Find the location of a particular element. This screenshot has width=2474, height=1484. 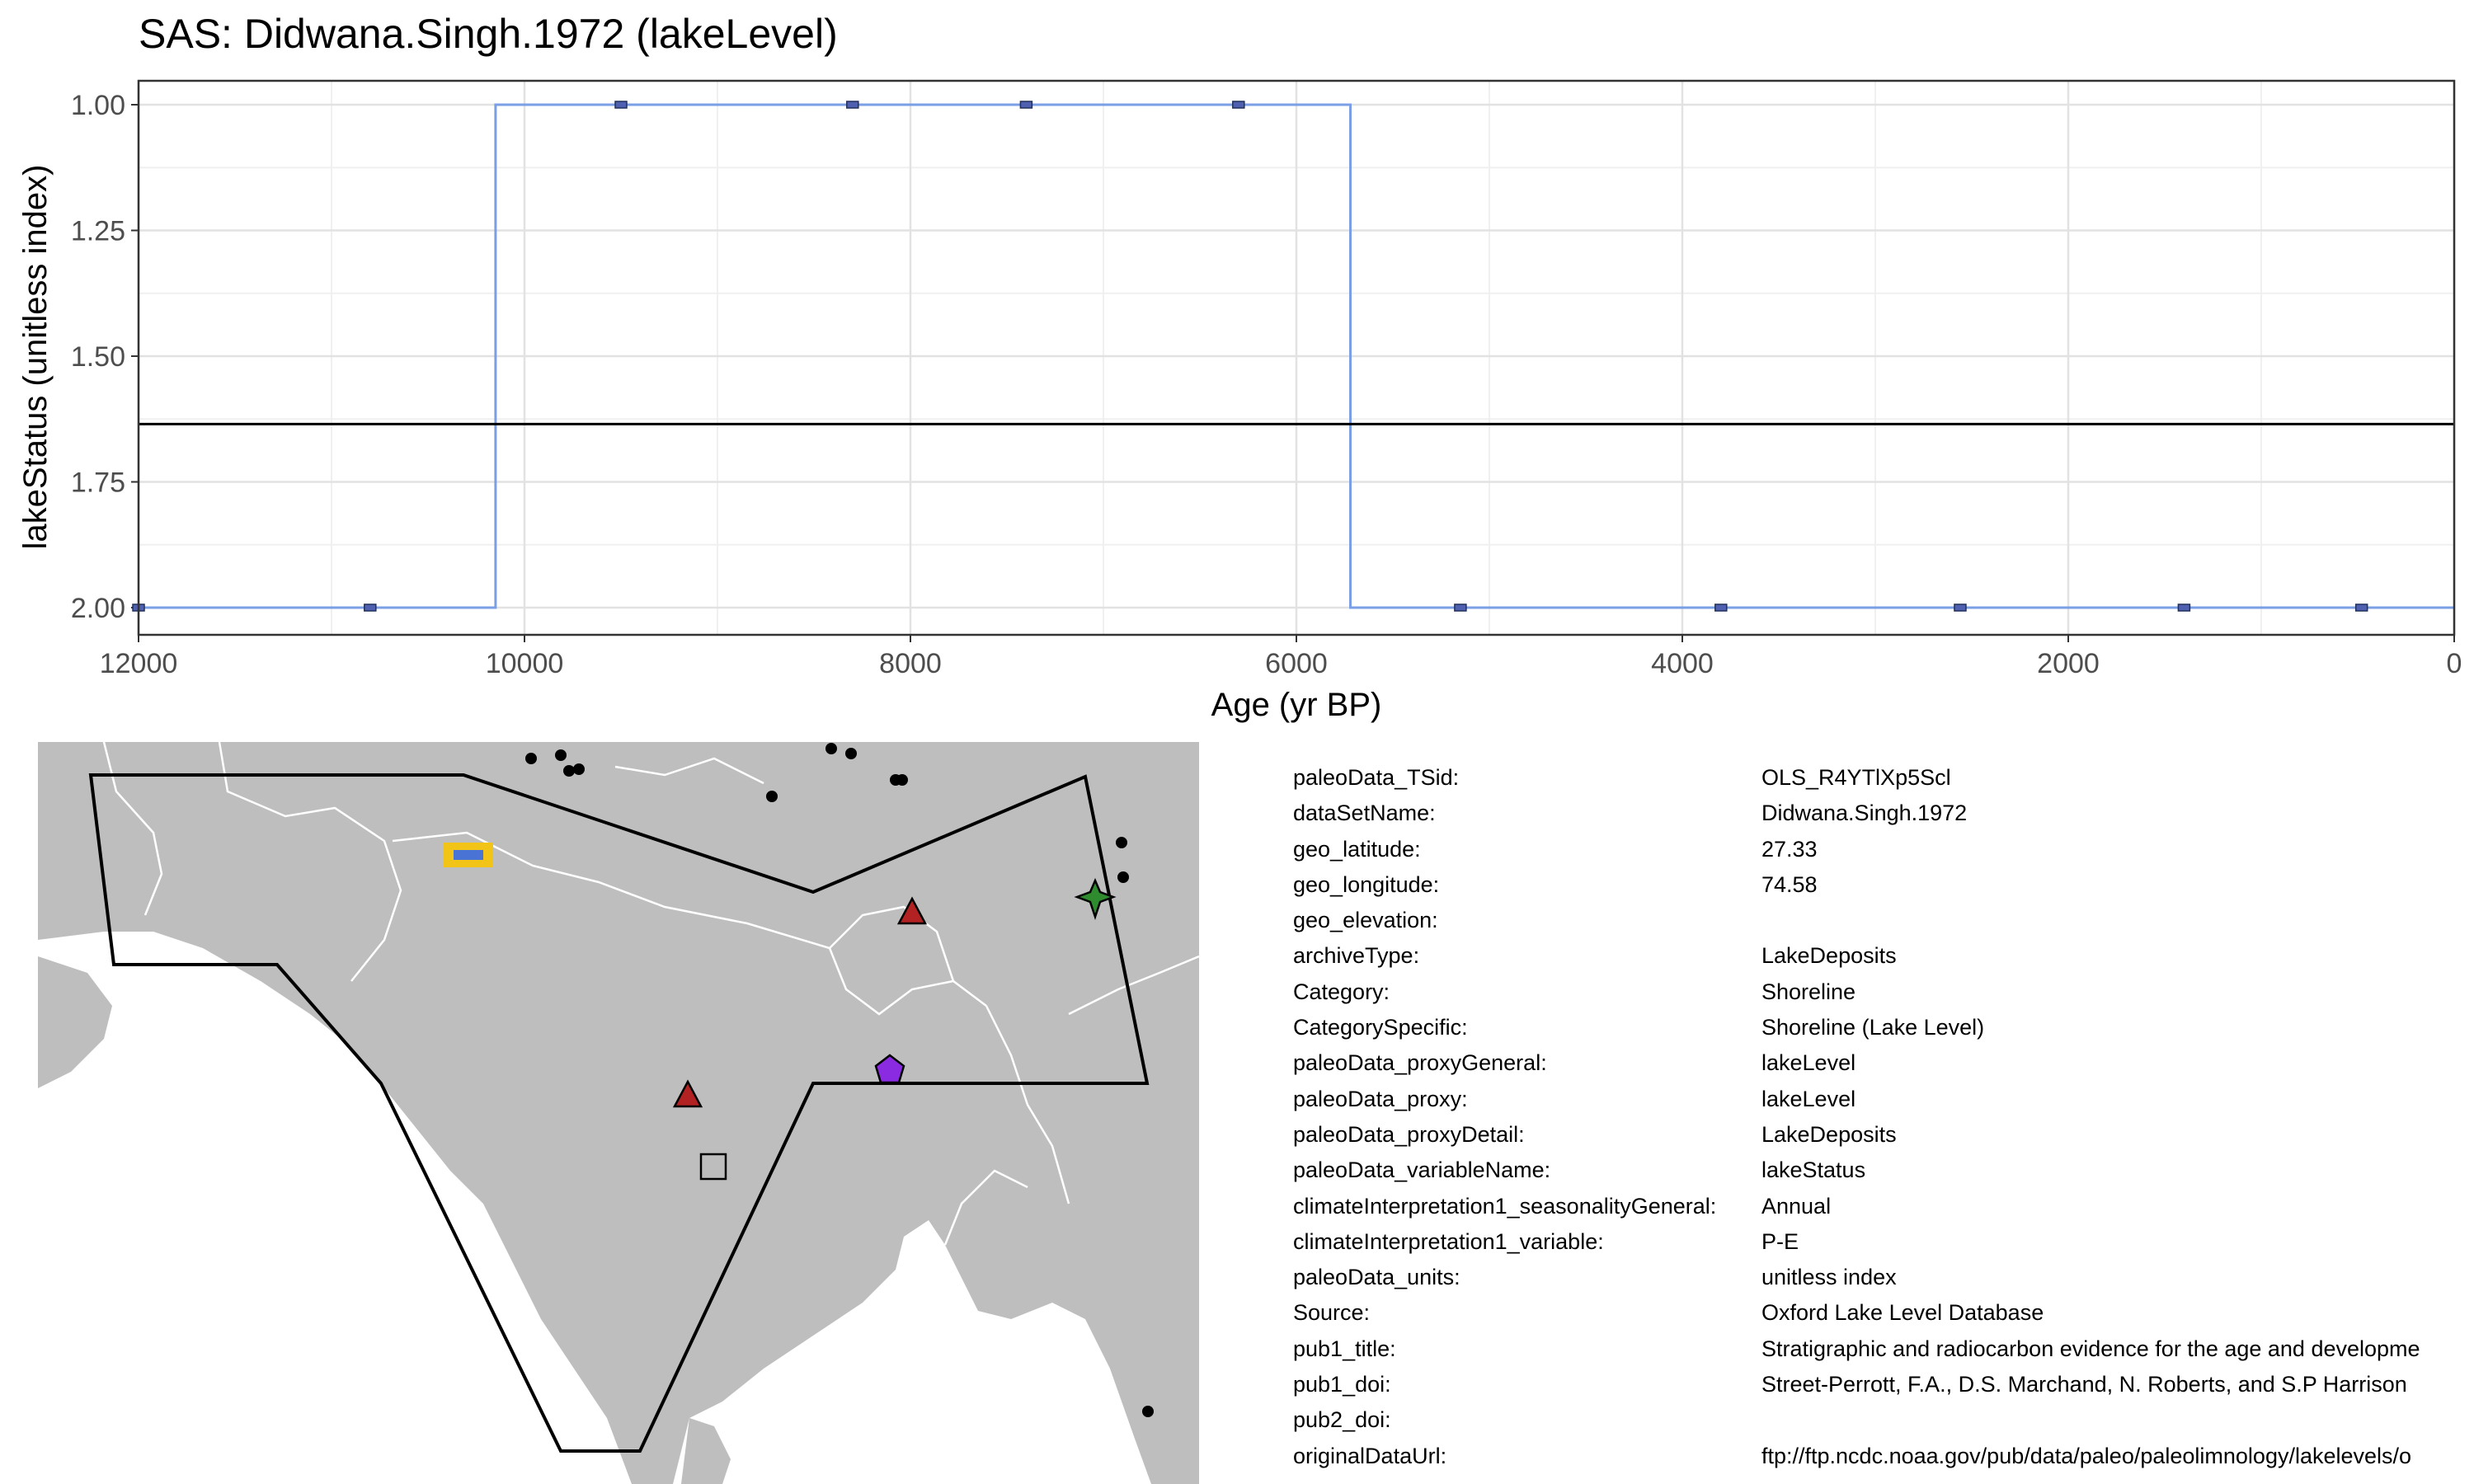

metadata-value: 27.33 is located at coordinates (1789, 849).